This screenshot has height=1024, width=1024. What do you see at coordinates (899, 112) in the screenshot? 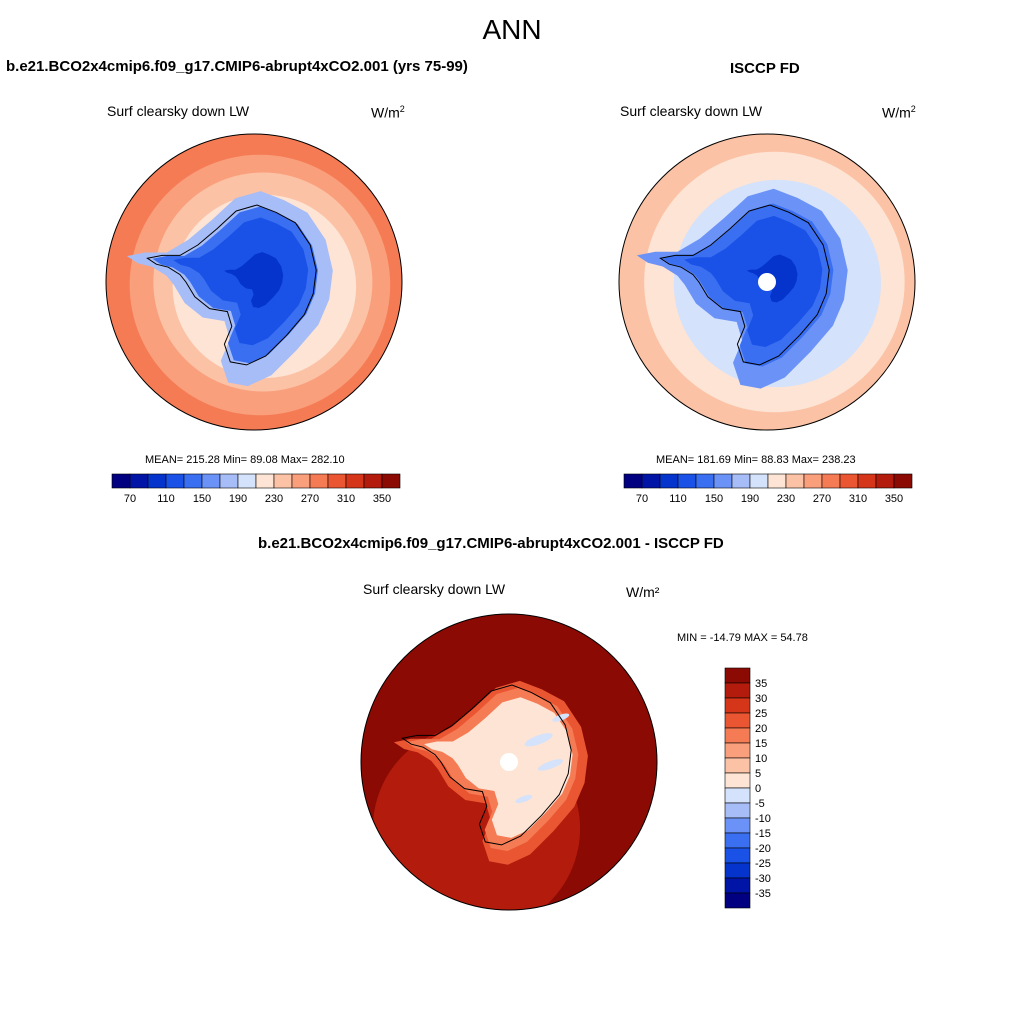
I see `panel2-units: W/m2` at bounding box center [899, 112].